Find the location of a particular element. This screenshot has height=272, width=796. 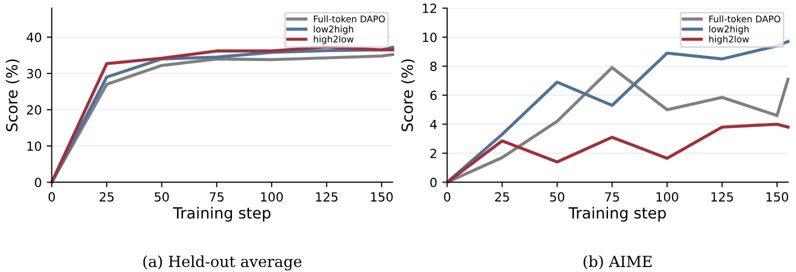

y-tick-label: 12 is located at coordinates (429, 8).